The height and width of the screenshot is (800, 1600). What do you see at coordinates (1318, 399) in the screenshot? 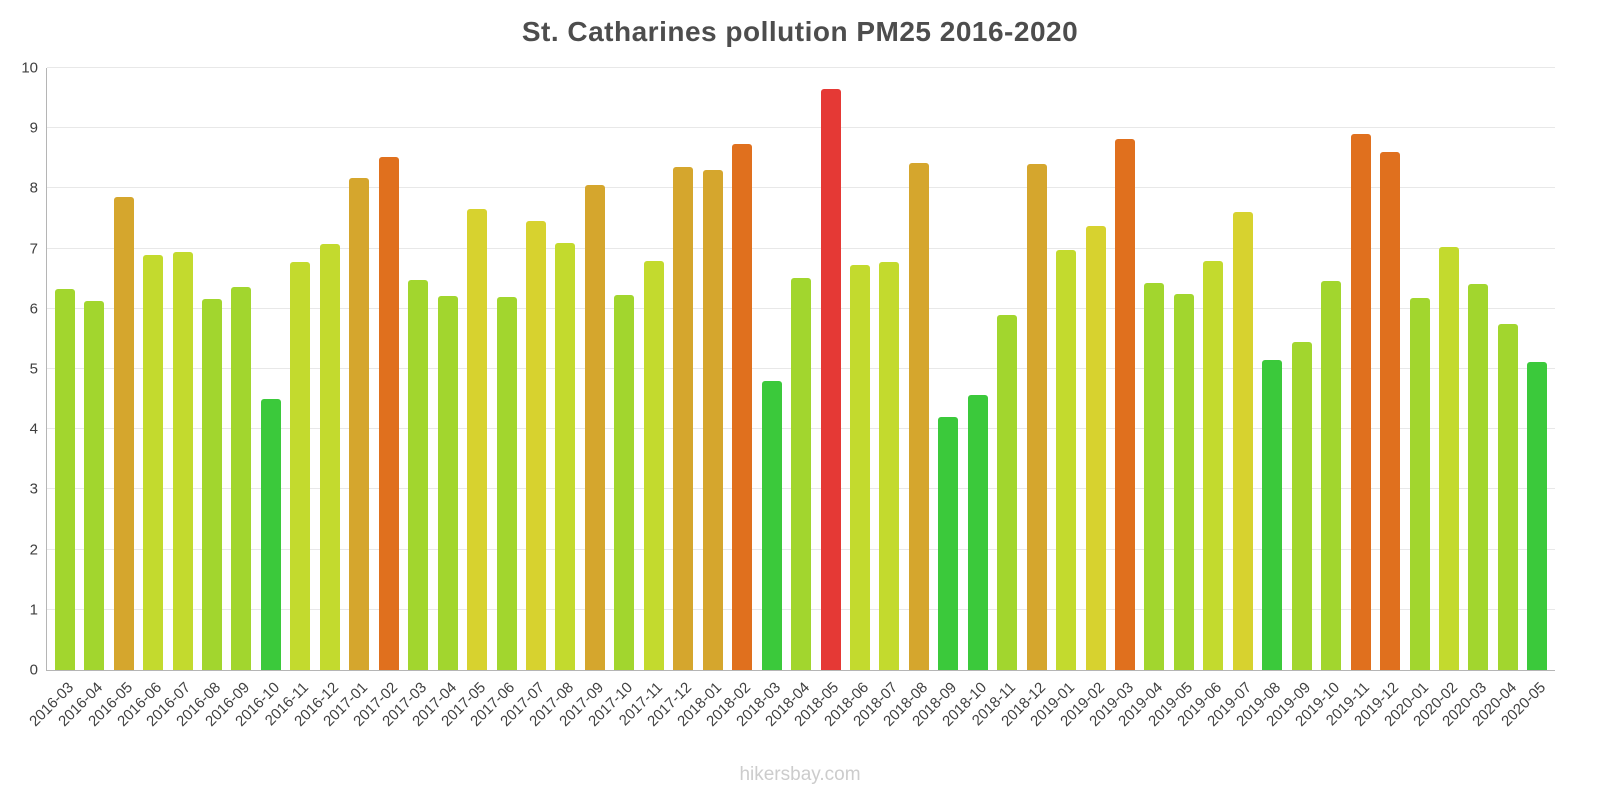
I see `bar-slot: 2019-10` at bounding box center [1318, 399].